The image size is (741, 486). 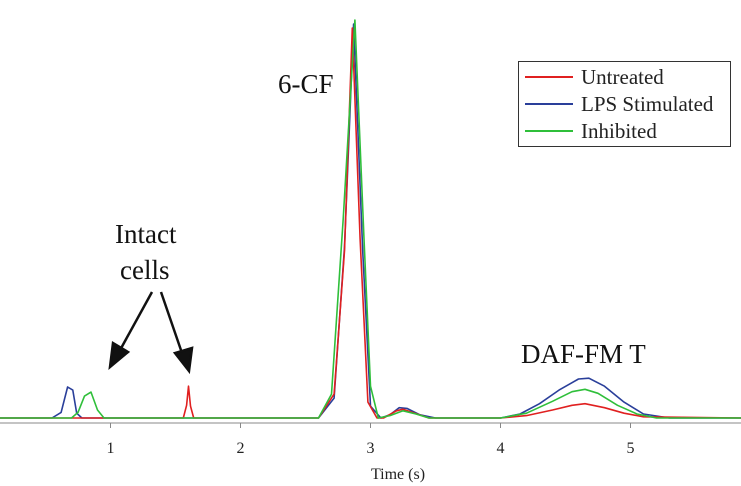 I want to click on x-axis-title: Time (s), so click(x=398, y=474).